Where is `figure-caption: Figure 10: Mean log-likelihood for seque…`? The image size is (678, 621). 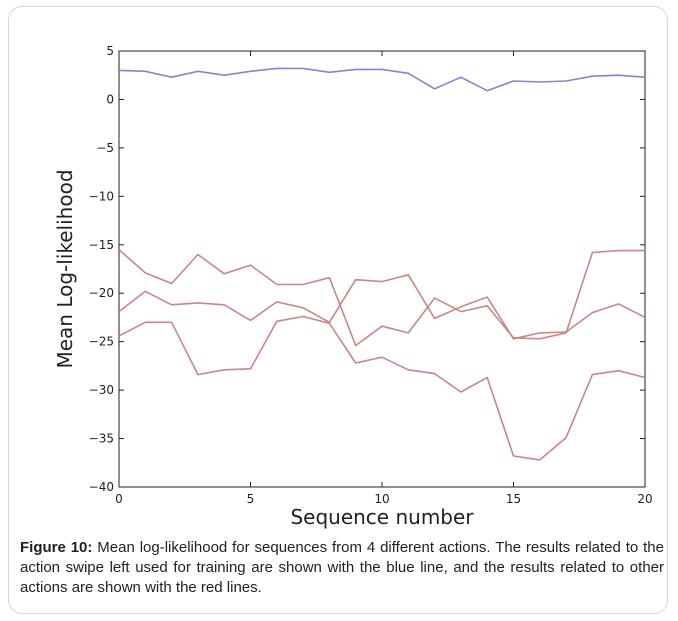 figure-caption: Figure 10: Mean log-likelihood for seque… is located at coordinates (342, 568).